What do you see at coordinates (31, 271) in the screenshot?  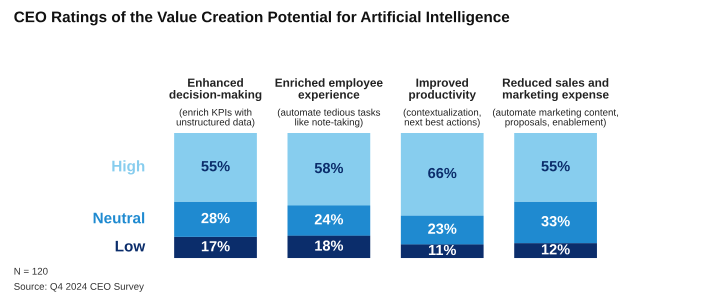 I see `text: N = 120` at bounding box center [31, 271].